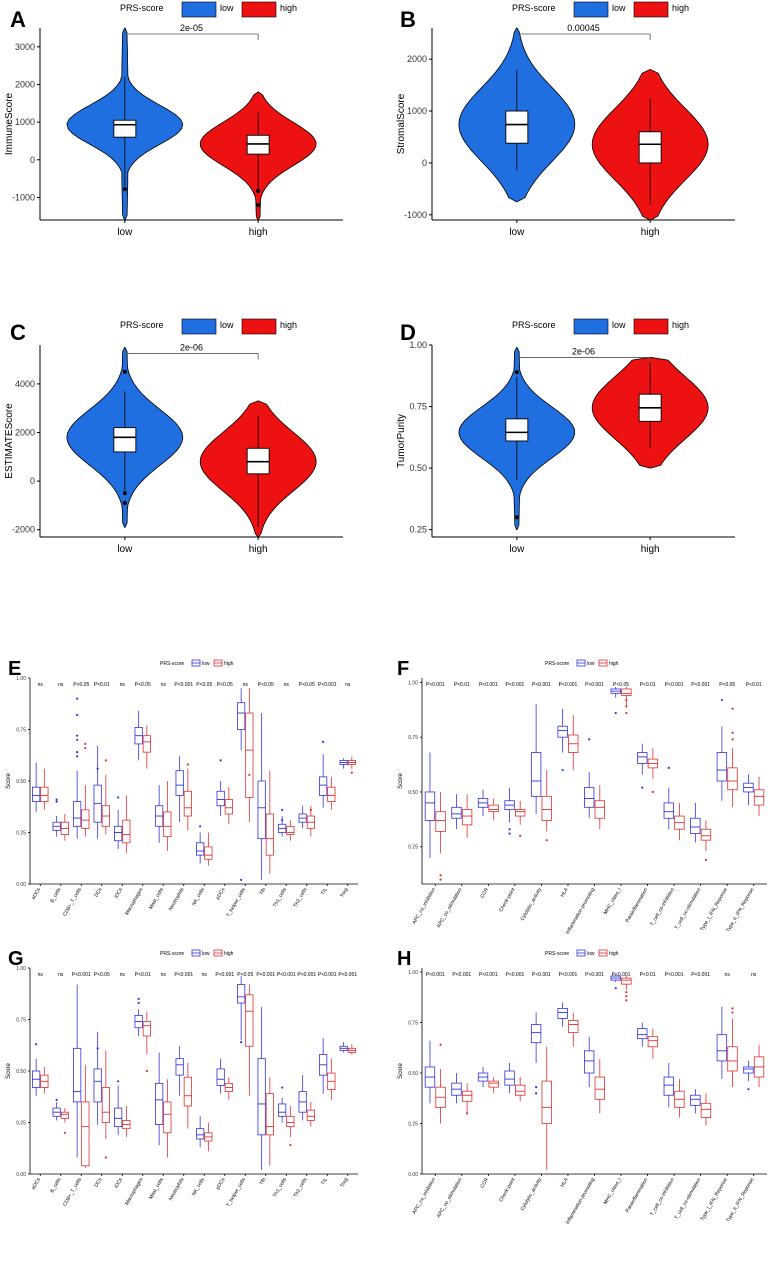 This screenshot has height=1266, width=775. What do you see at coordinates (507, 899) in the screenshot?
I see `x-tick-label: Check-point` at bounding box center [507, 899].